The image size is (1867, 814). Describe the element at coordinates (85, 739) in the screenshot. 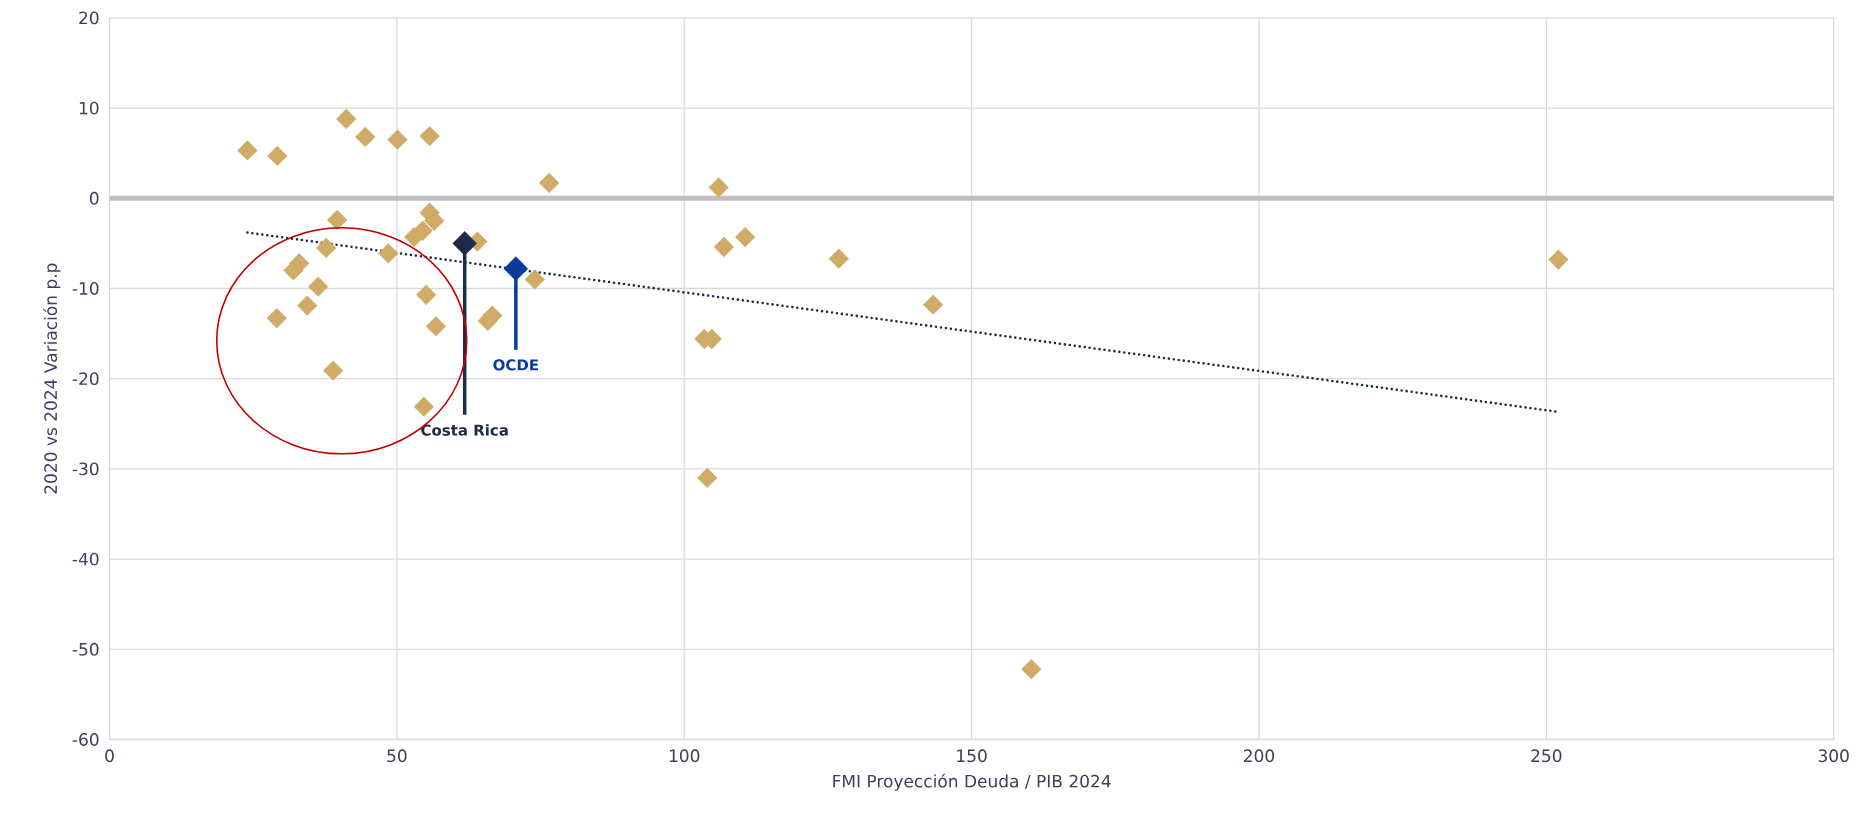

I see `y-tick-label: -60` at that location.